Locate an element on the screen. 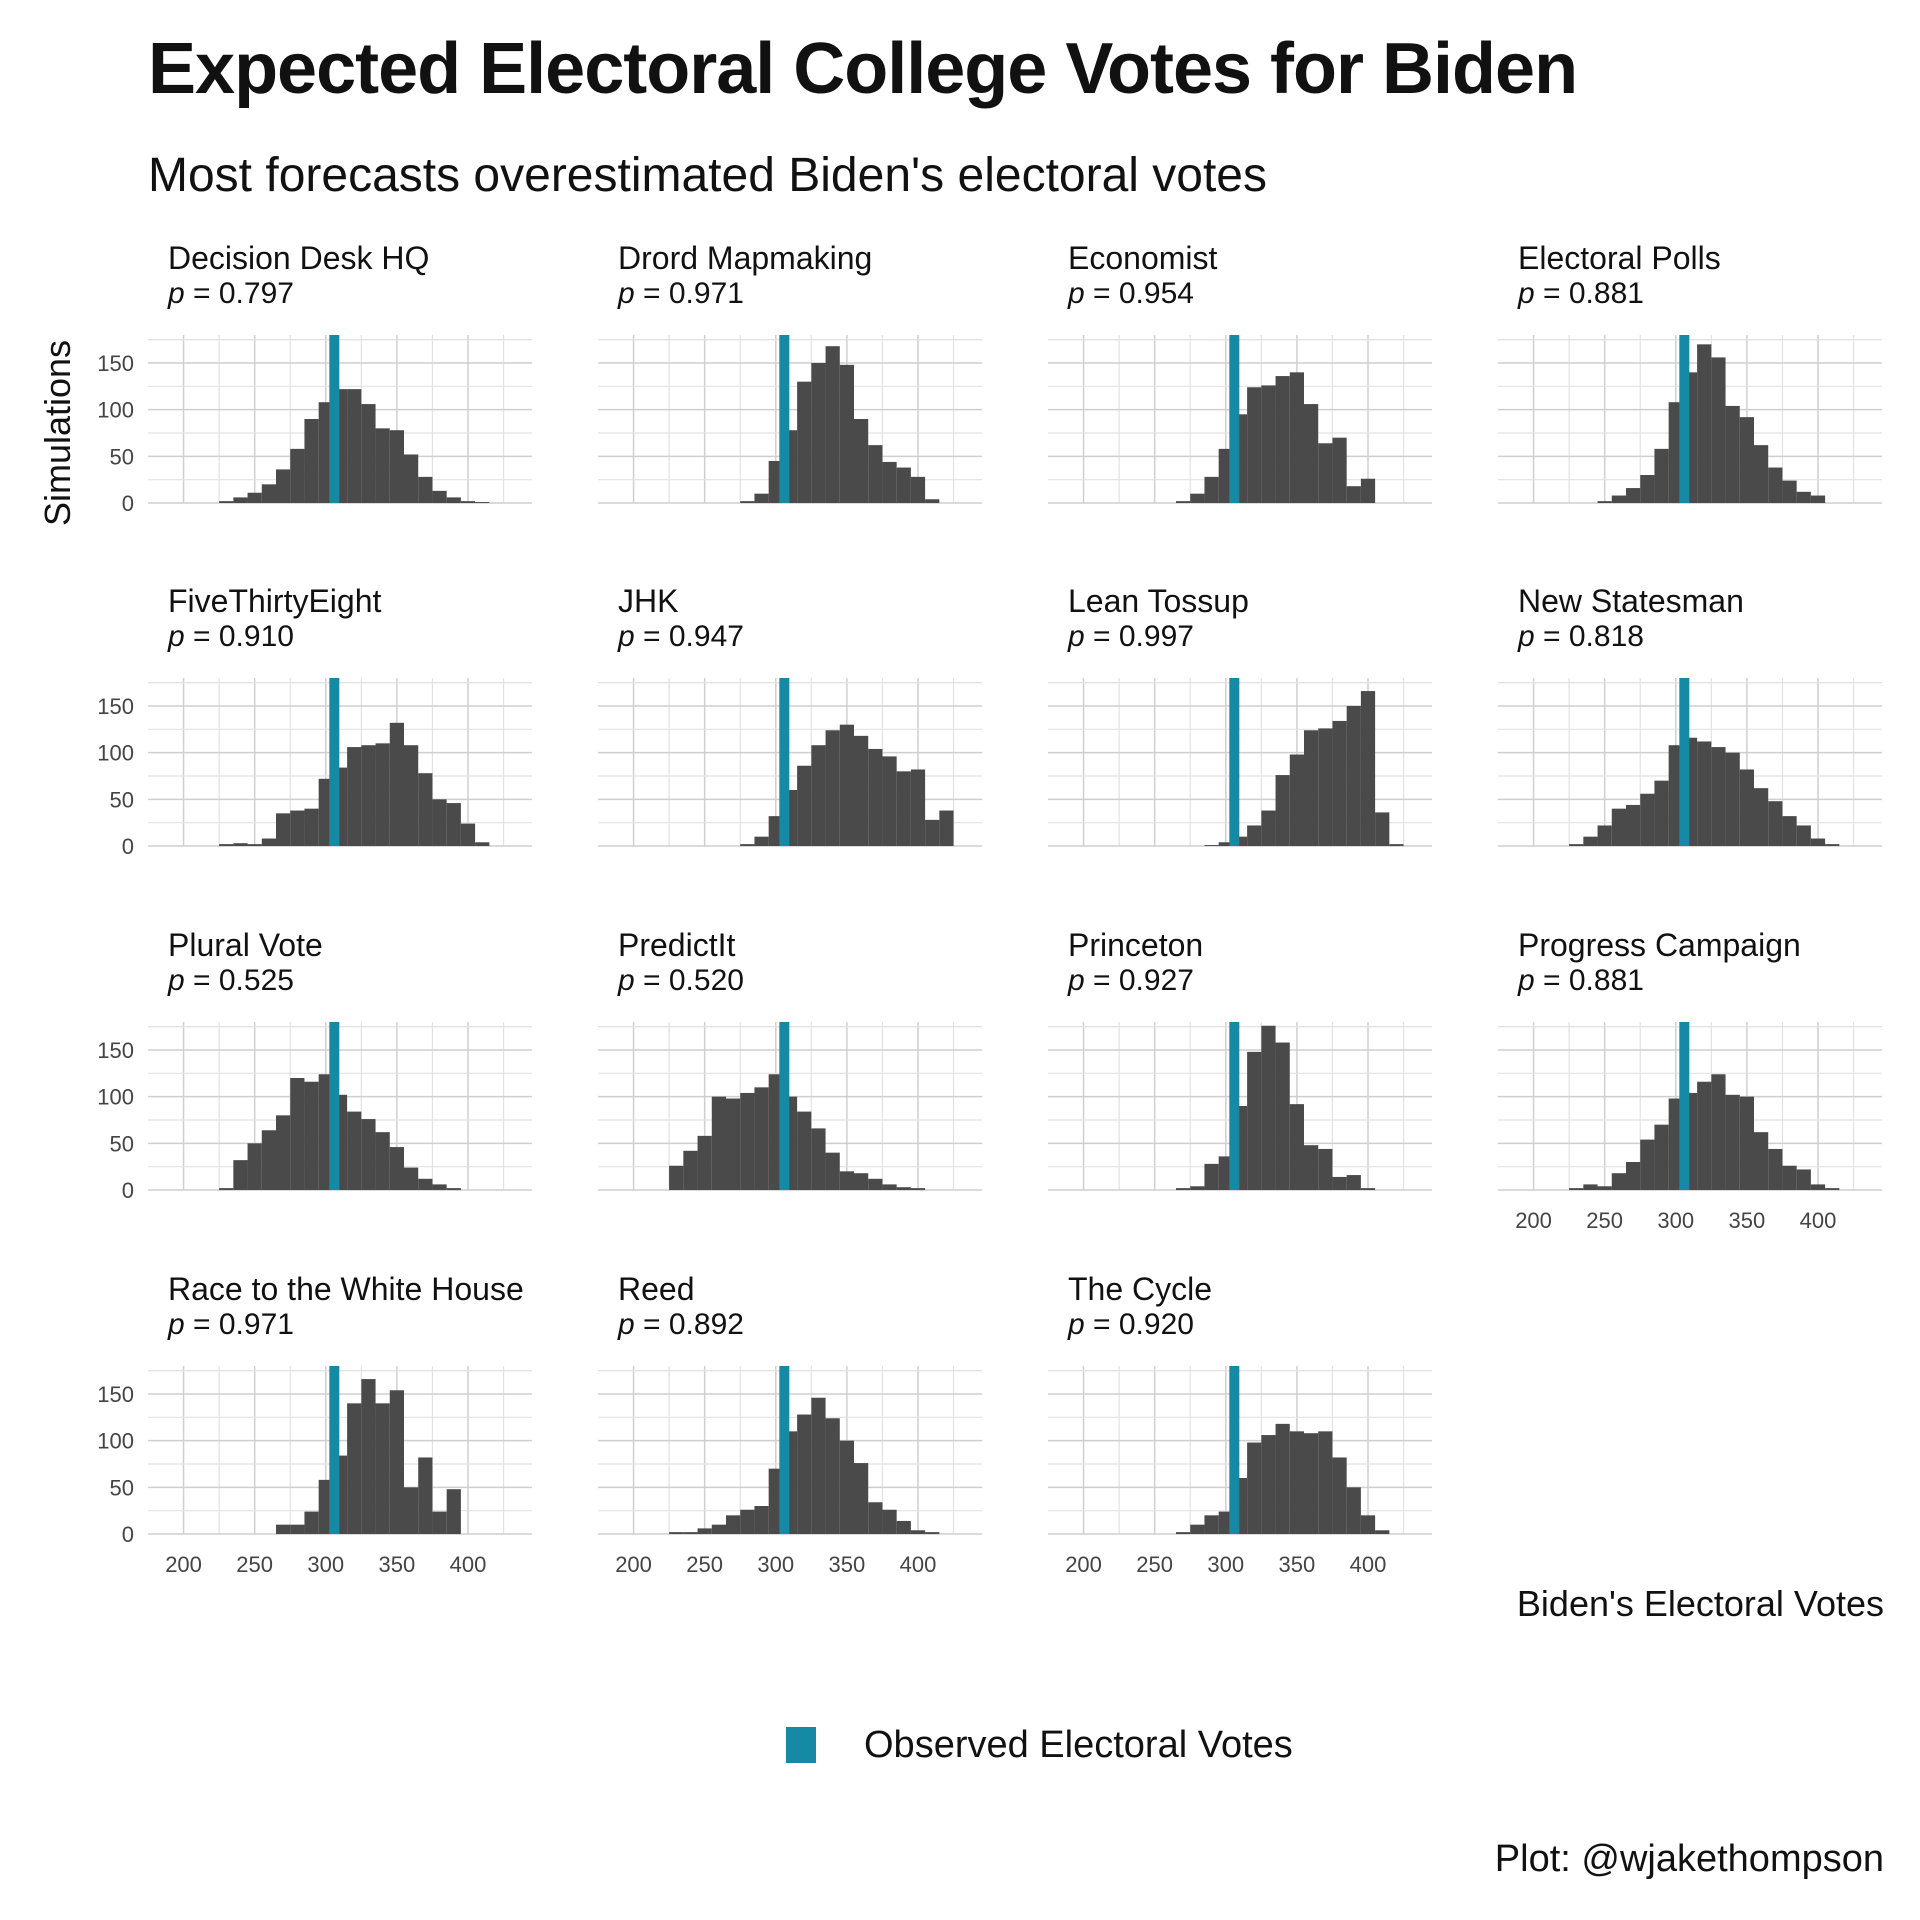 This screenshot has height=1920, width=1920. panel-title: Economist is located at coordinates (1143, 258).